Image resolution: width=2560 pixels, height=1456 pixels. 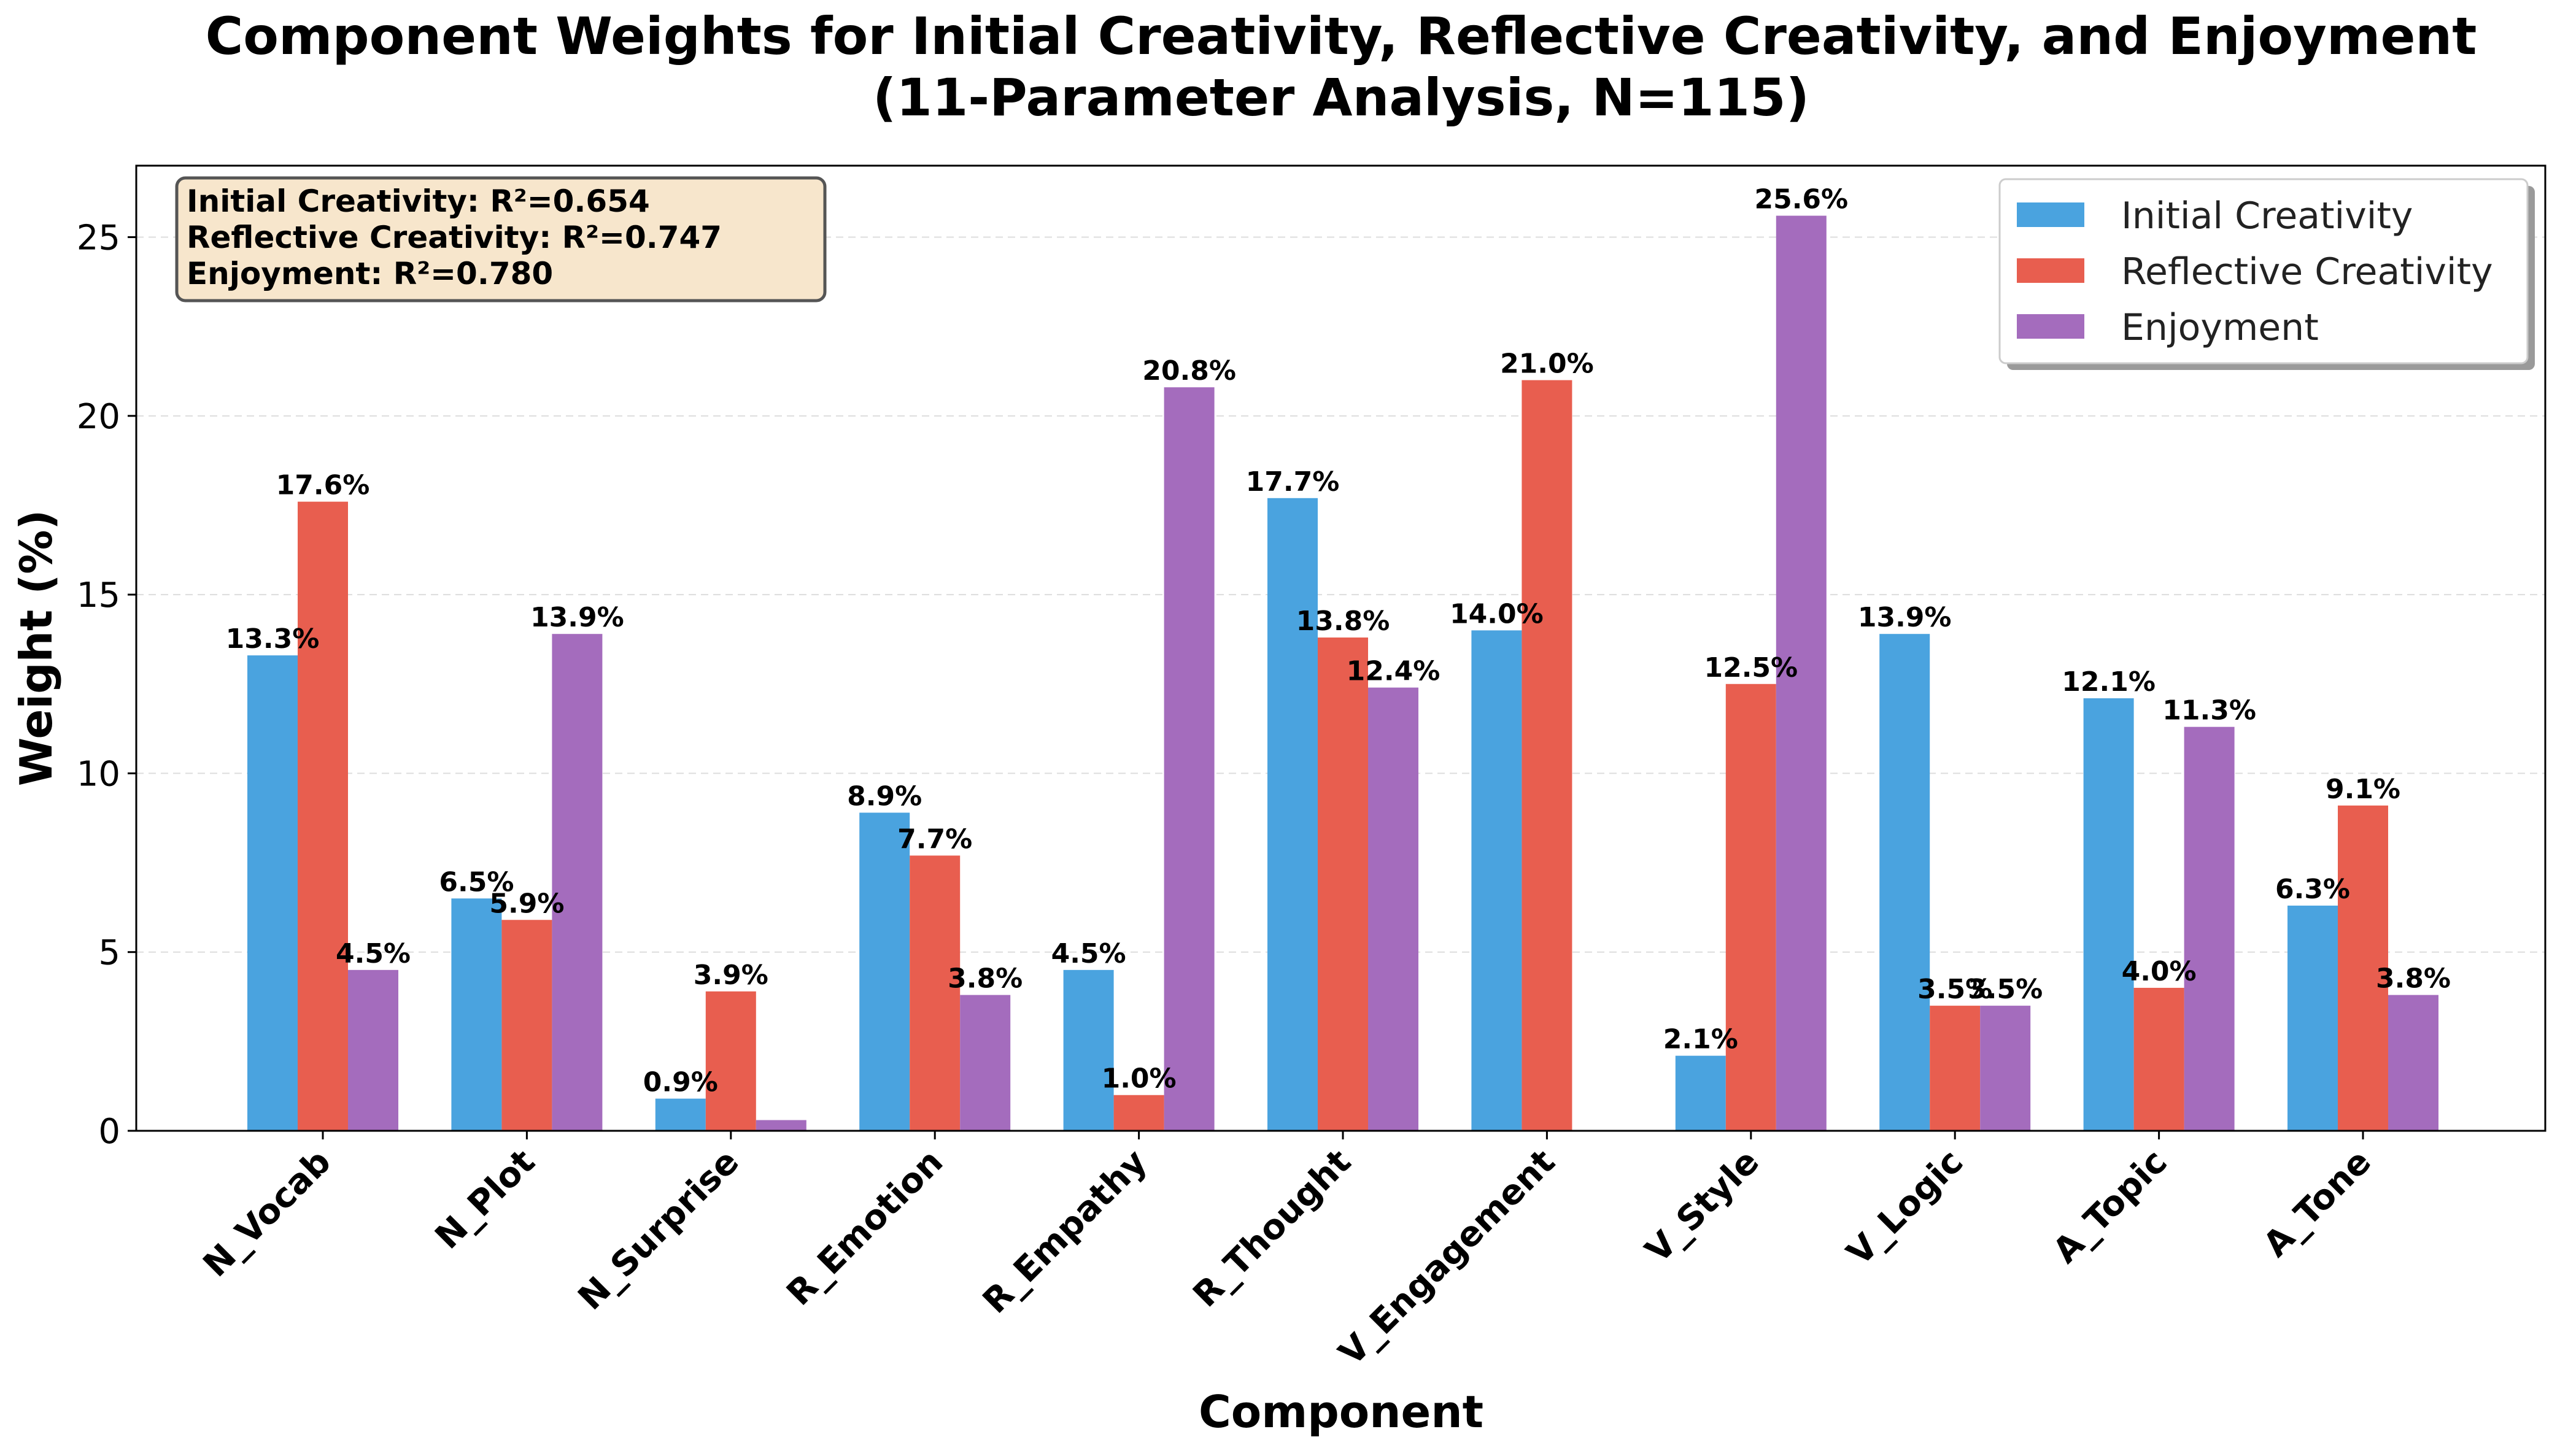 I want to click on bar-2-A_Tone, so click(x=2413, y=1063).